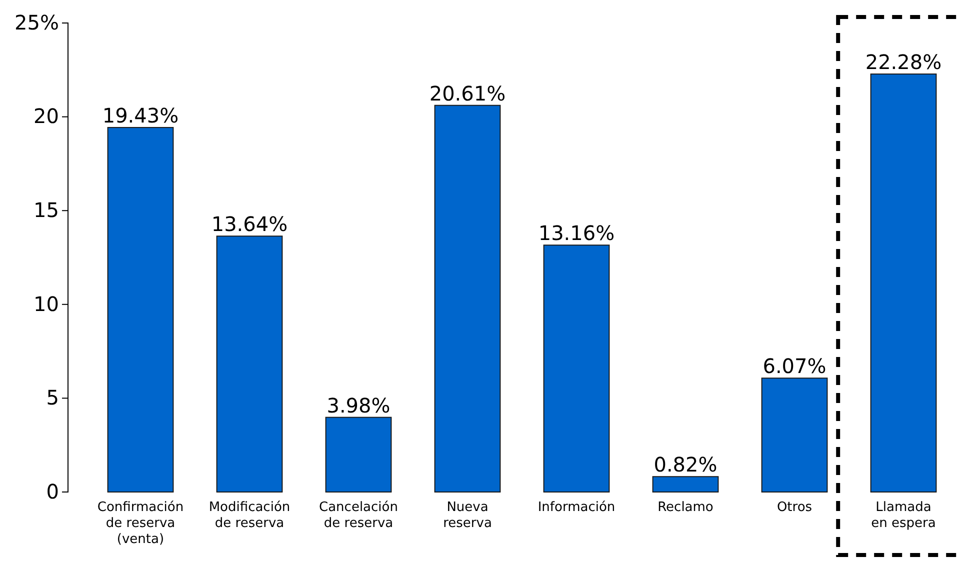  Describe the element at coordinates (52, 398) in the screenshot. I see `y-tick-label: 5` at that location.